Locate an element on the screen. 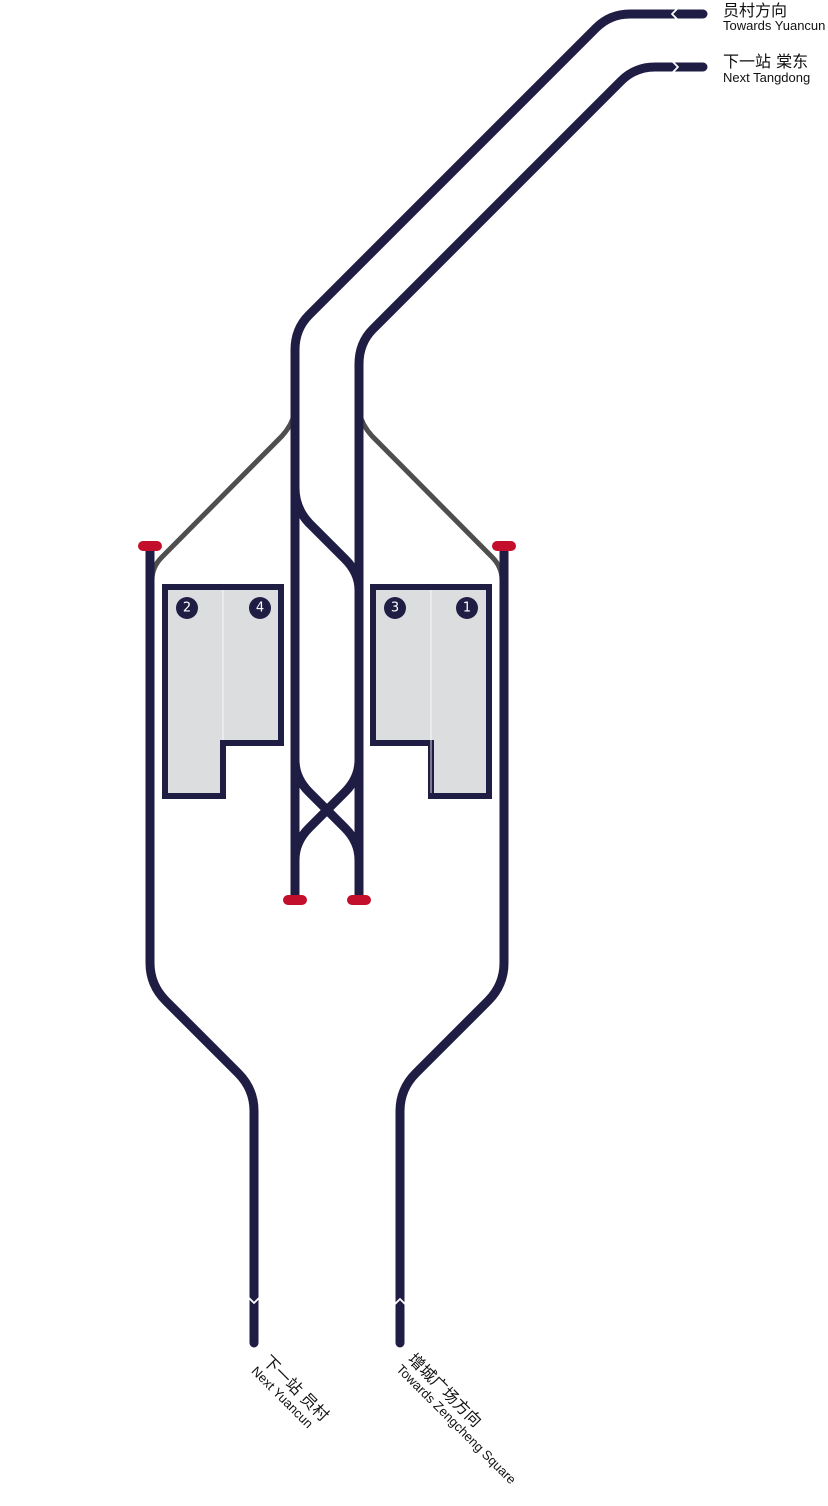 The image size is (828, 1506). svg-text: 1 is located at coordinates (467, 608).